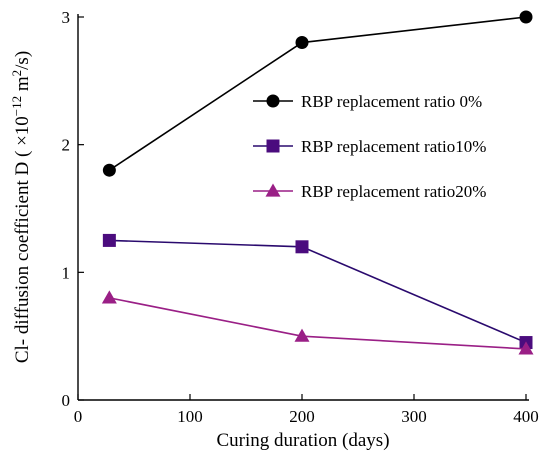  Describe the element at coordinates (393, 146) in the screenshot. I see `legend-label-2: RBP replacement ratio10%` at that location.